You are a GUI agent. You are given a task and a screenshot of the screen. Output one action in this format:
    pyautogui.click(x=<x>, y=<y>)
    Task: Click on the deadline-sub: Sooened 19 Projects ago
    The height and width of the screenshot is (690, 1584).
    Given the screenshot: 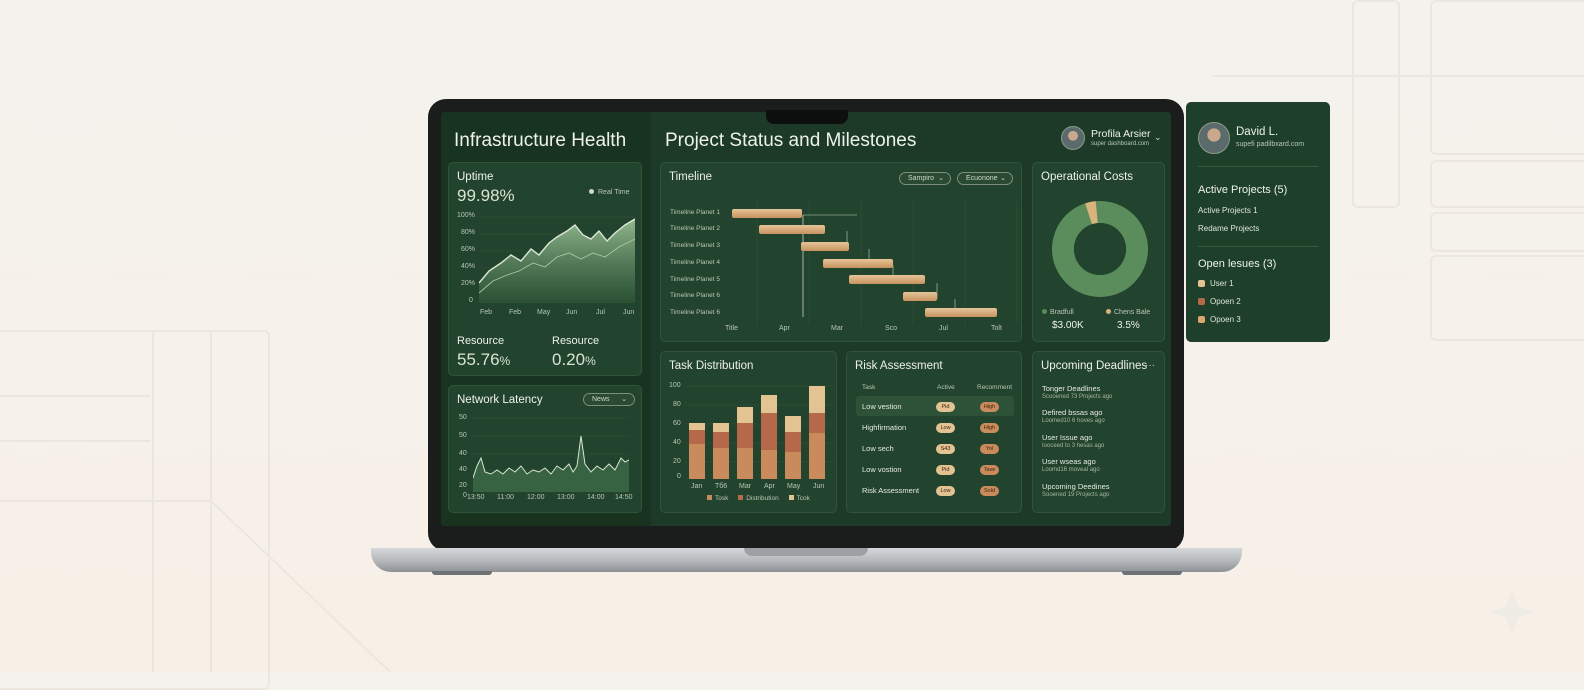 What is the action you would take?
    pyautogui.click(x=1076, y=495)
    